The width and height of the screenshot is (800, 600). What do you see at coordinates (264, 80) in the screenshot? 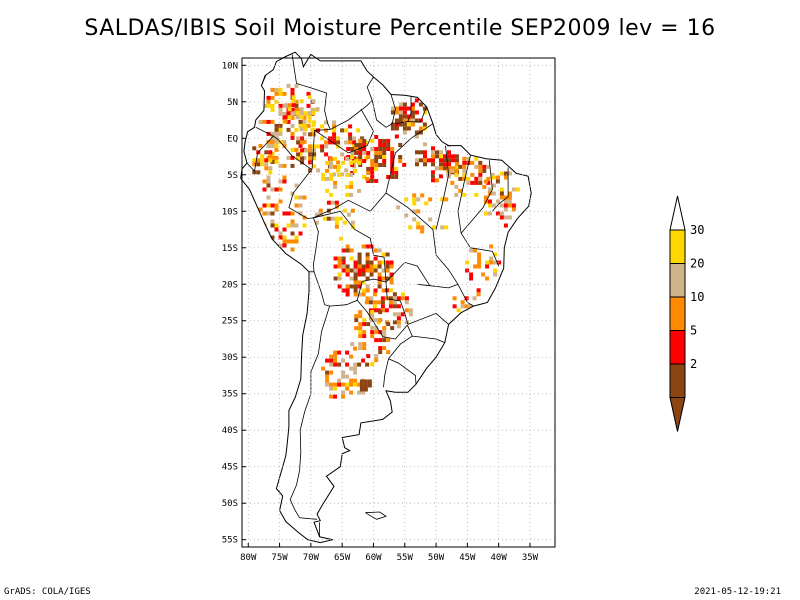
I see `border-panama-colombia` at bounding box center [264, 80].